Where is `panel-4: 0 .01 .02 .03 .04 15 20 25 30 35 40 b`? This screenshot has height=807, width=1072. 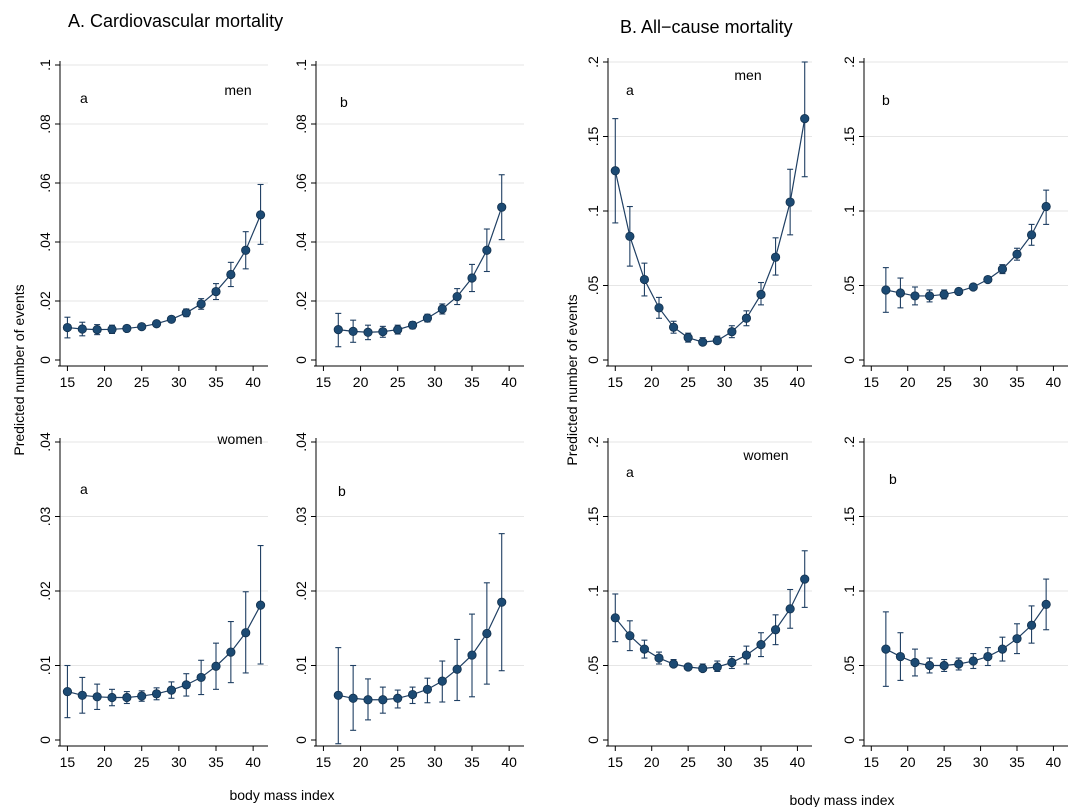
panel-4: 0 .01 .02 .03 .04 15 20 25 30 35 40 b is located at coordinates (408, 601).